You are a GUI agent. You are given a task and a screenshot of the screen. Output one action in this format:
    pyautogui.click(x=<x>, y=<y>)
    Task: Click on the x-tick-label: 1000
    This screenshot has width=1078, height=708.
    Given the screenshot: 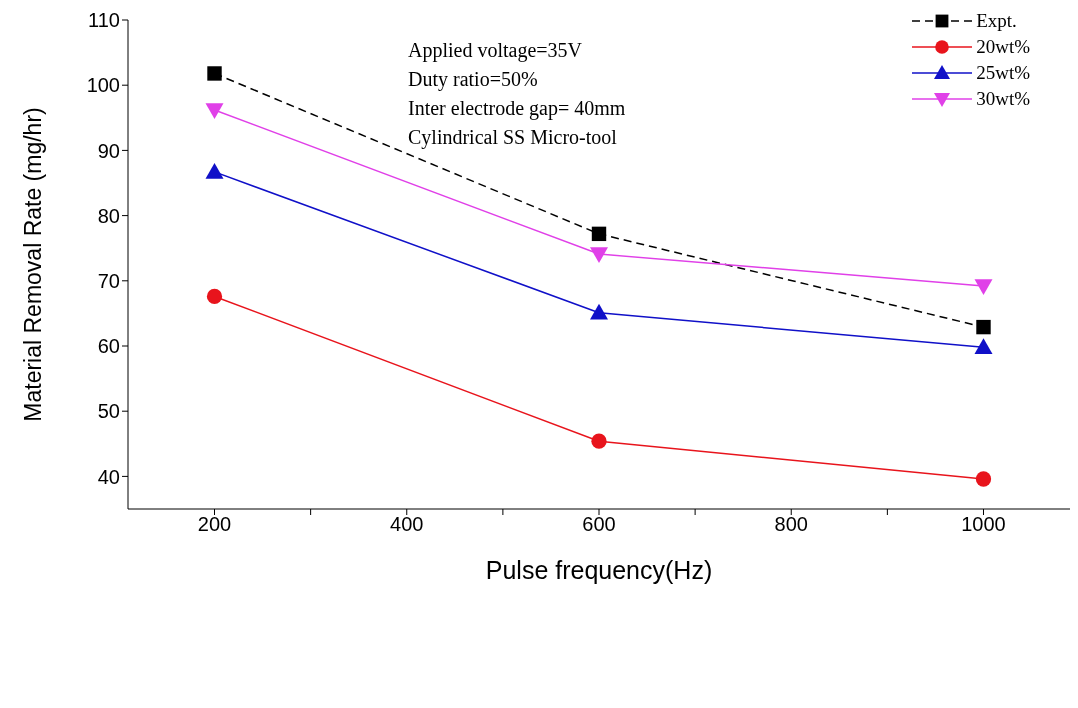 What is the action you would take?
    pyautogui.click(x=983, y=524)
    